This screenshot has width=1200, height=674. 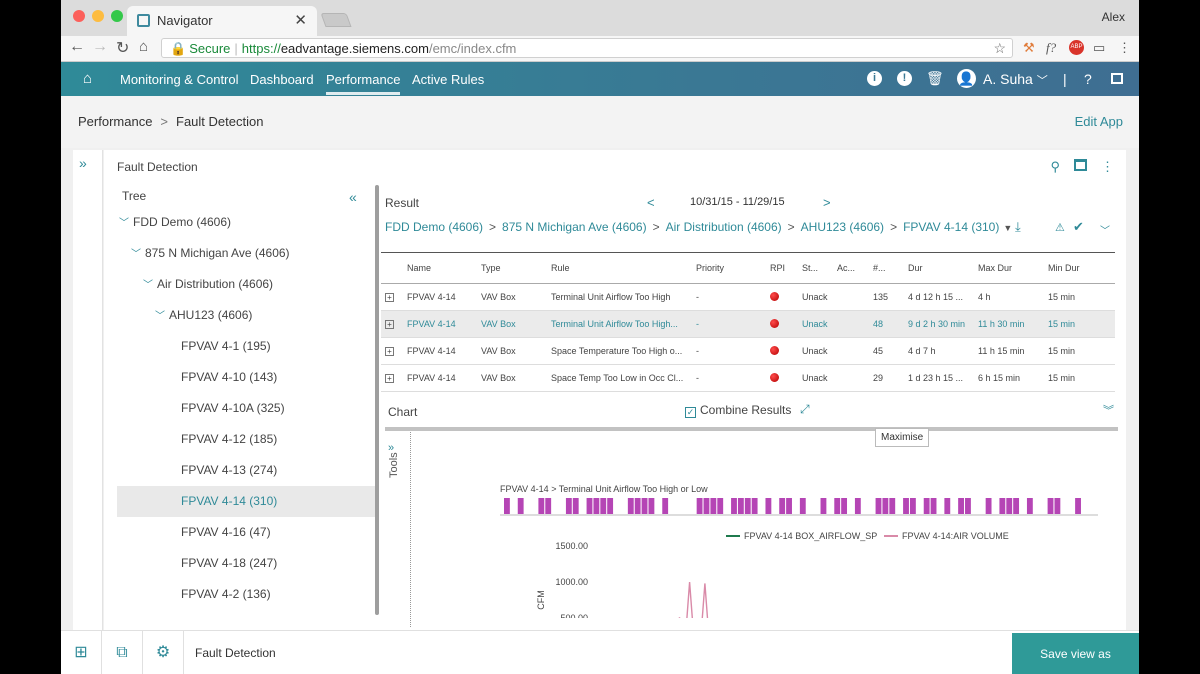 I want to click on col-header-priority: Priority, so click(x=729, y=268).